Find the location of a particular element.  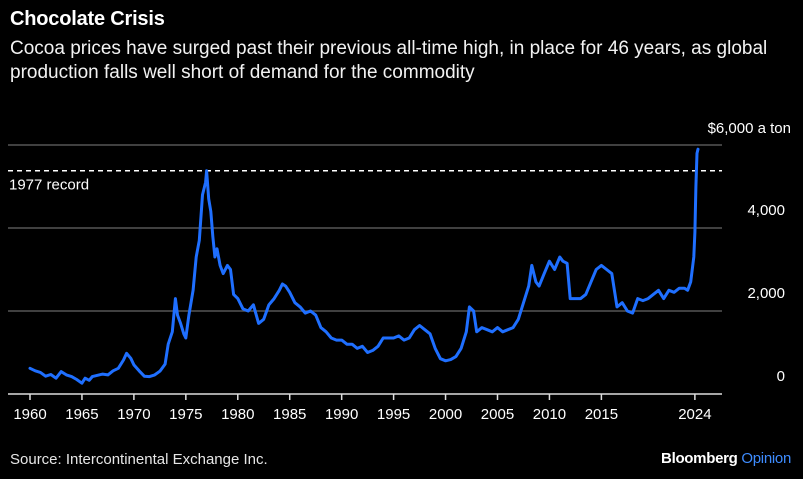

x-tick-label: 2010 is located at coordinates (549, 414).